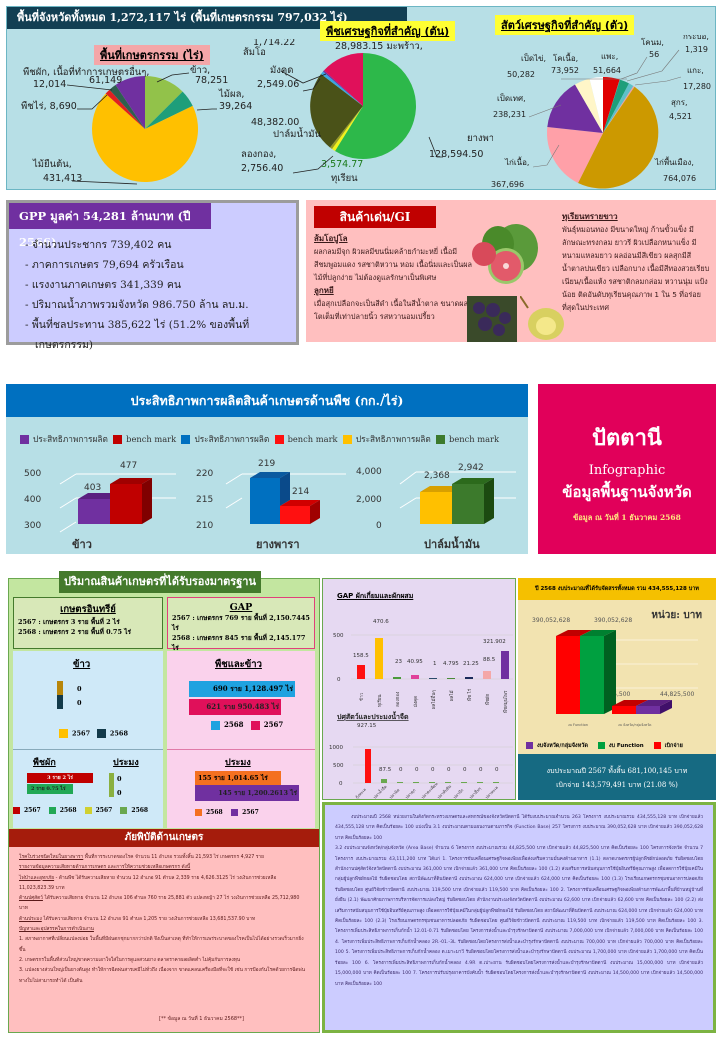  Describe the element at coordinates (278, 544) in the screenshot. I see `rubber-category: ยางพารา` at that location.